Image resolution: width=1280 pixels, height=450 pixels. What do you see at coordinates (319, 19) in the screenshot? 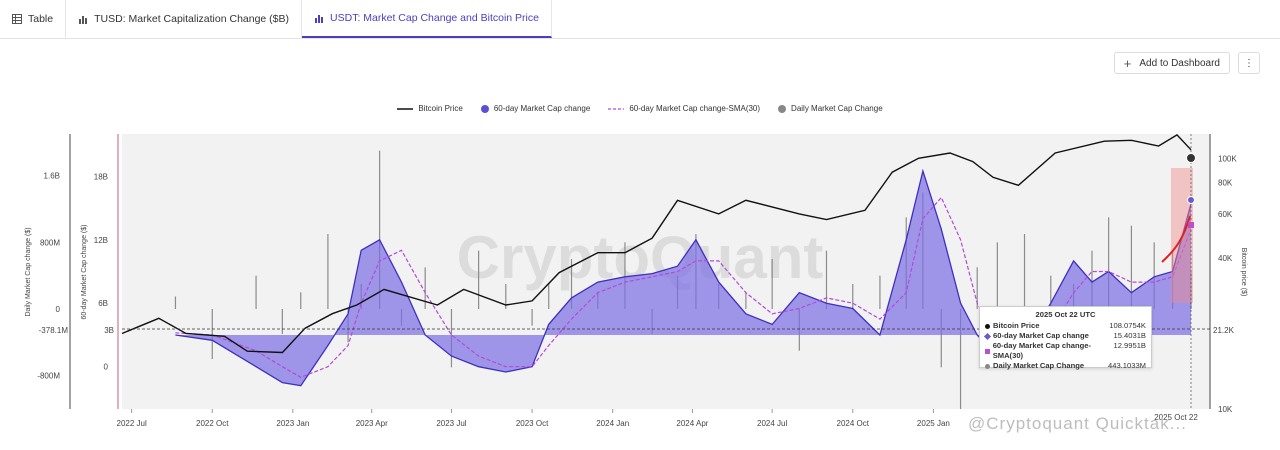
I see `bar-chart-icon` at bounding box center [319, 19].